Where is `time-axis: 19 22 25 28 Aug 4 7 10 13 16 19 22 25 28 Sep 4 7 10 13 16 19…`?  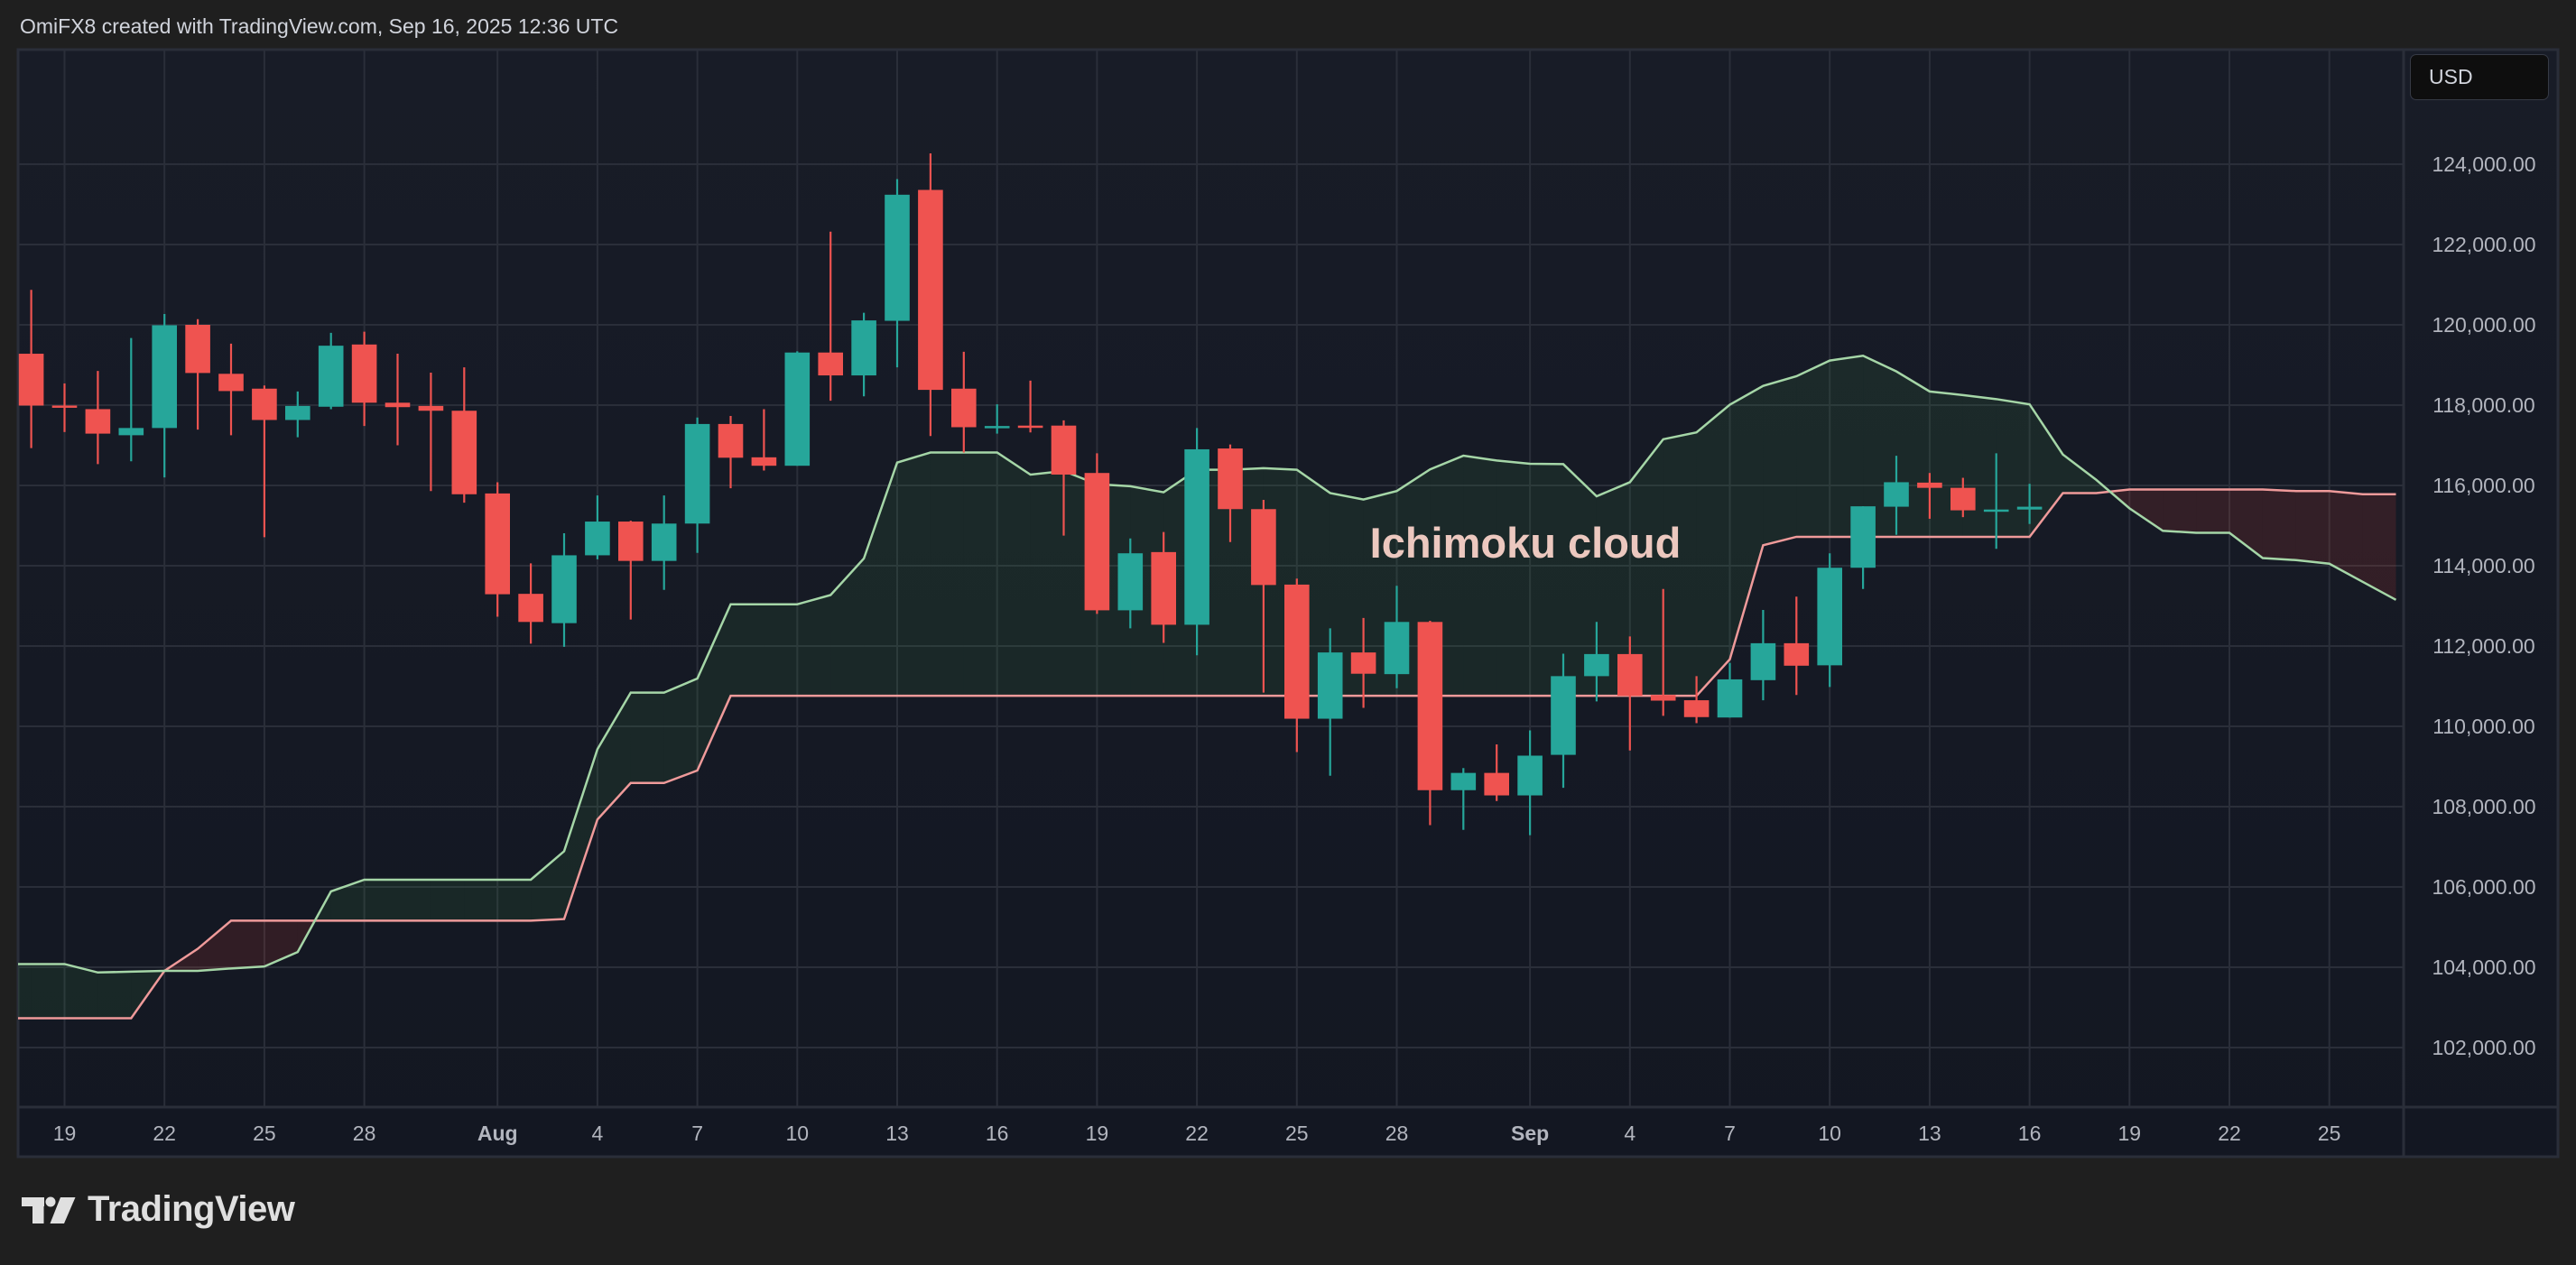 time-axis: 19 22 25 28 Aug 4 7 10 13 16 19 22 25 28 Sep 4 7 10 13 16 19… is located at coordinates (1197, 1133).